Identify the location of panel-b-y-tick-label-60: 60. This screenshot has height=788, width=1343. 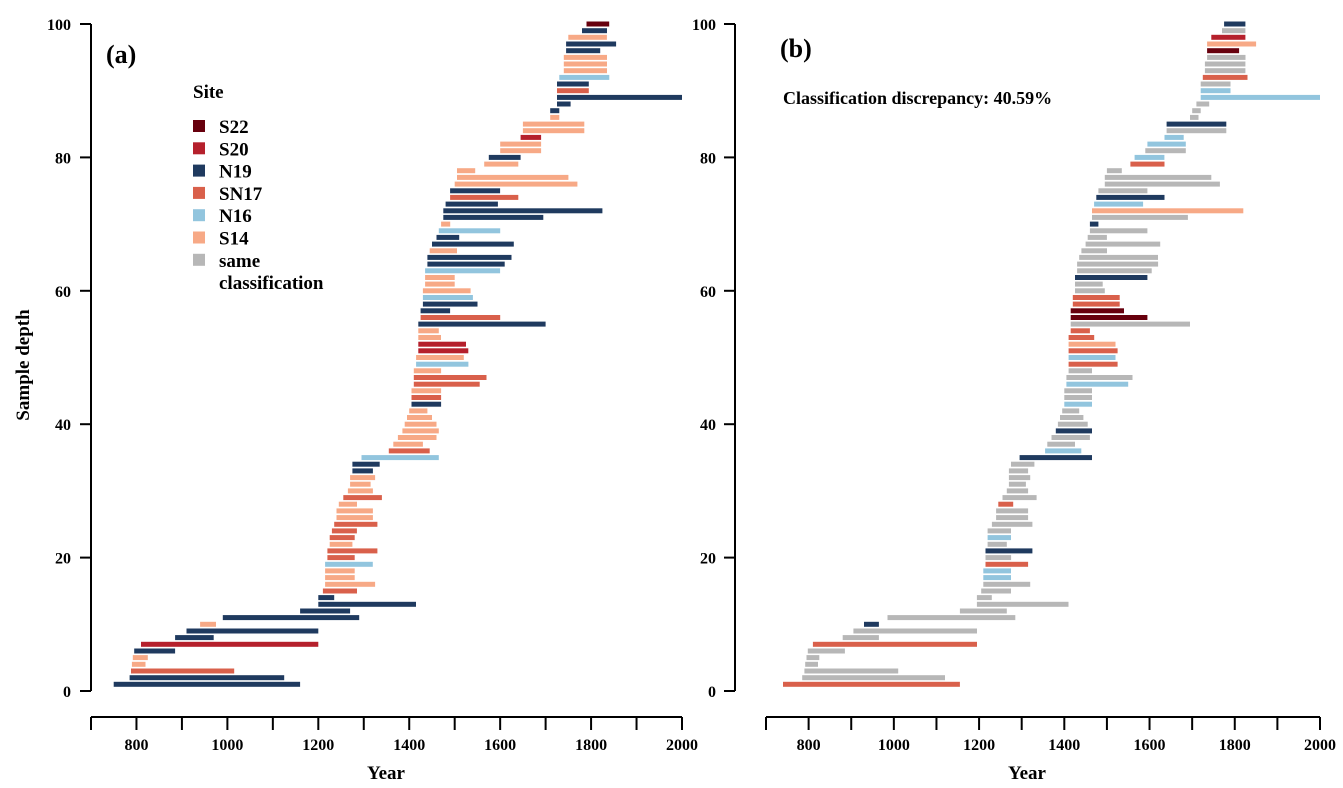
(708, 292).